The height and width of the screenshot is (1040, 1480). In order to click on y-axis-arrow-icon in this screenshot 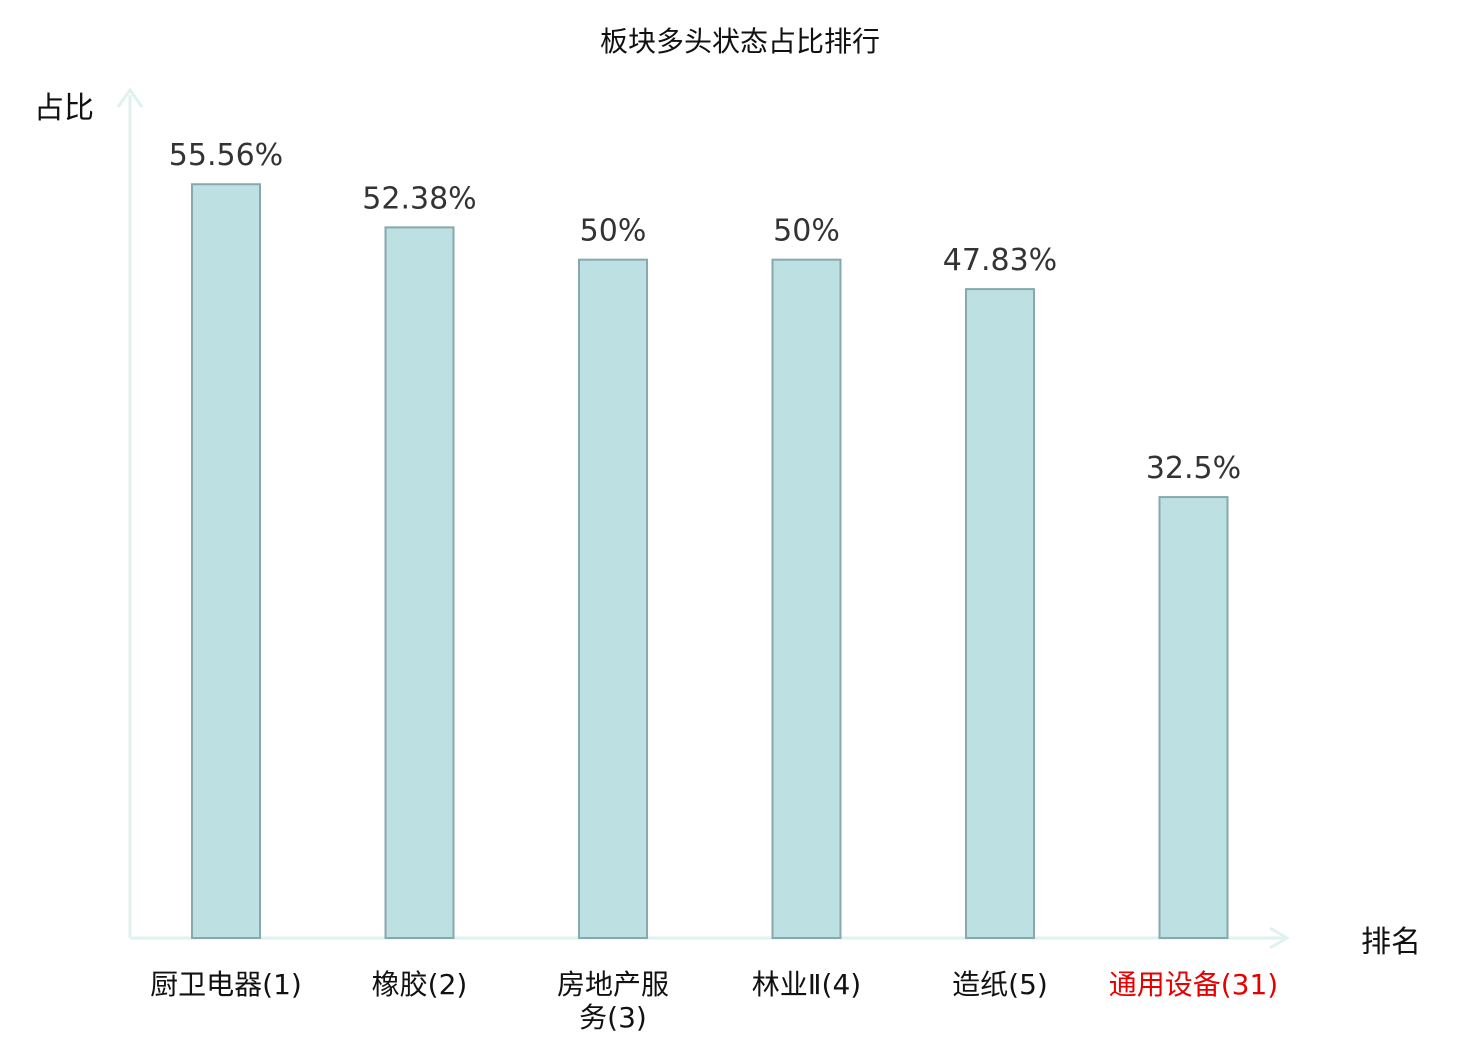, I will do `click(130, 97)`.